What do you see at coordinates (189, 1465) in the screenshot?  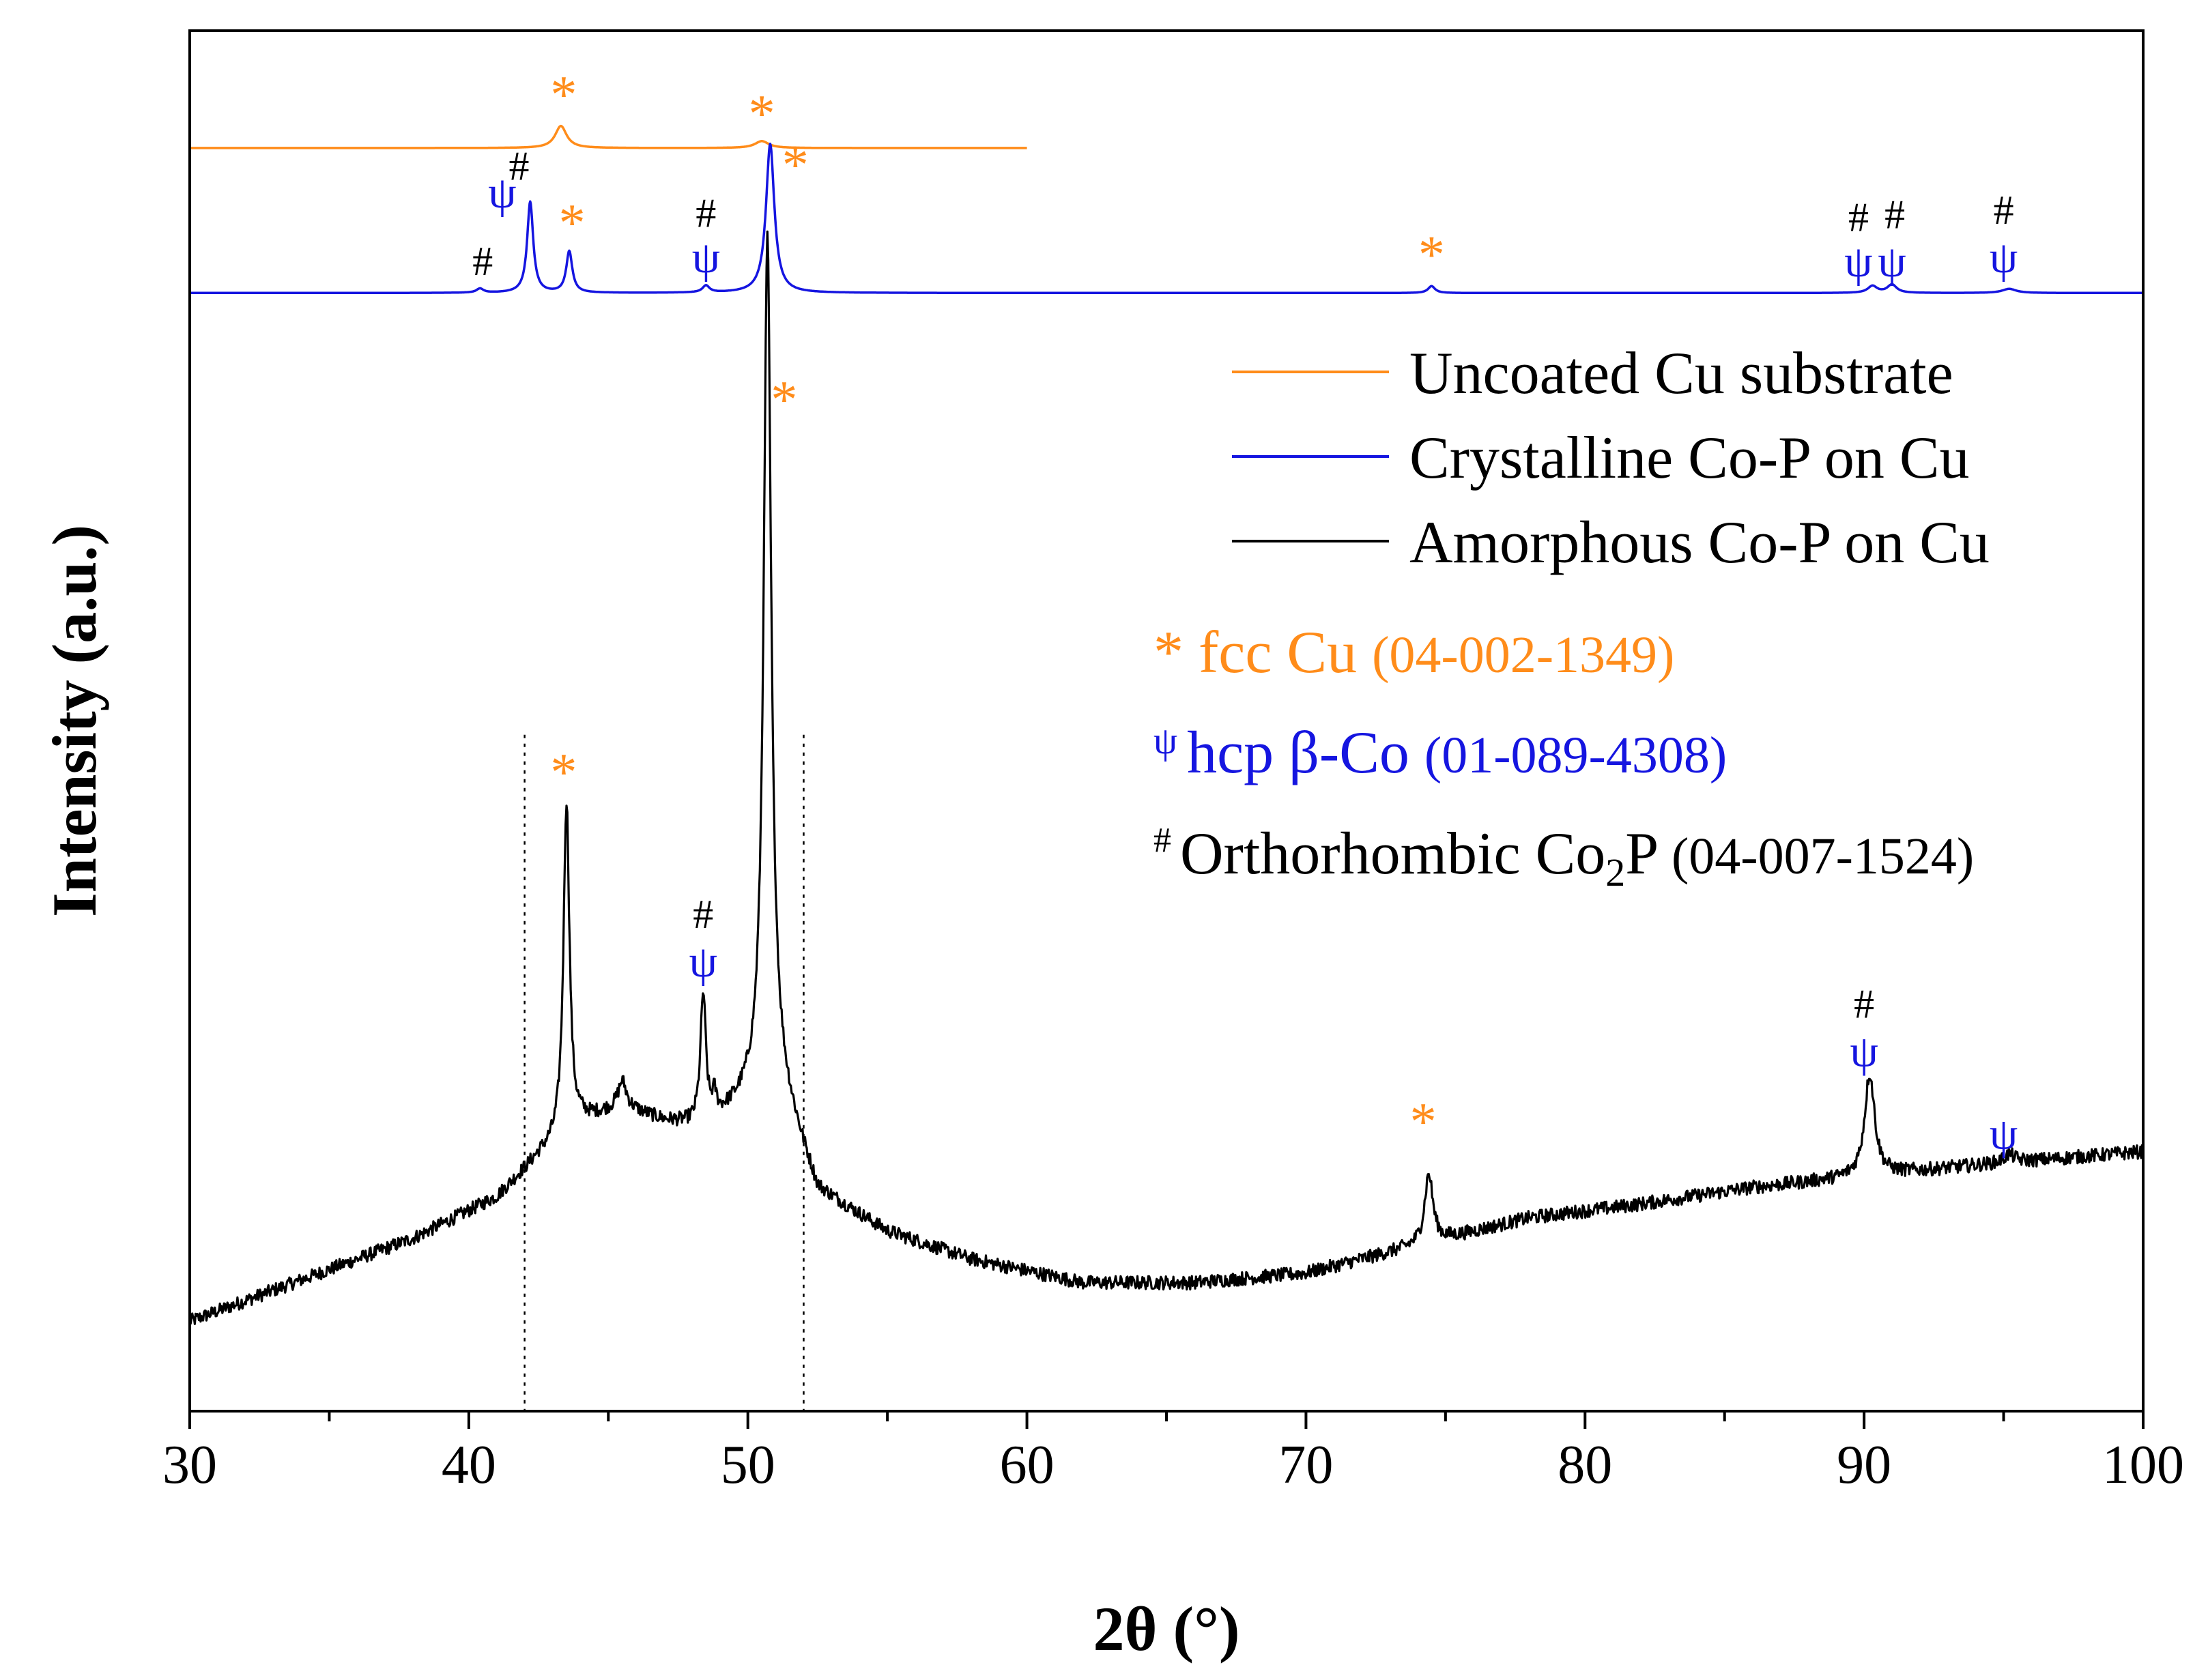 I see `x-tick-label: 30` at bounding box center [189, 1465].